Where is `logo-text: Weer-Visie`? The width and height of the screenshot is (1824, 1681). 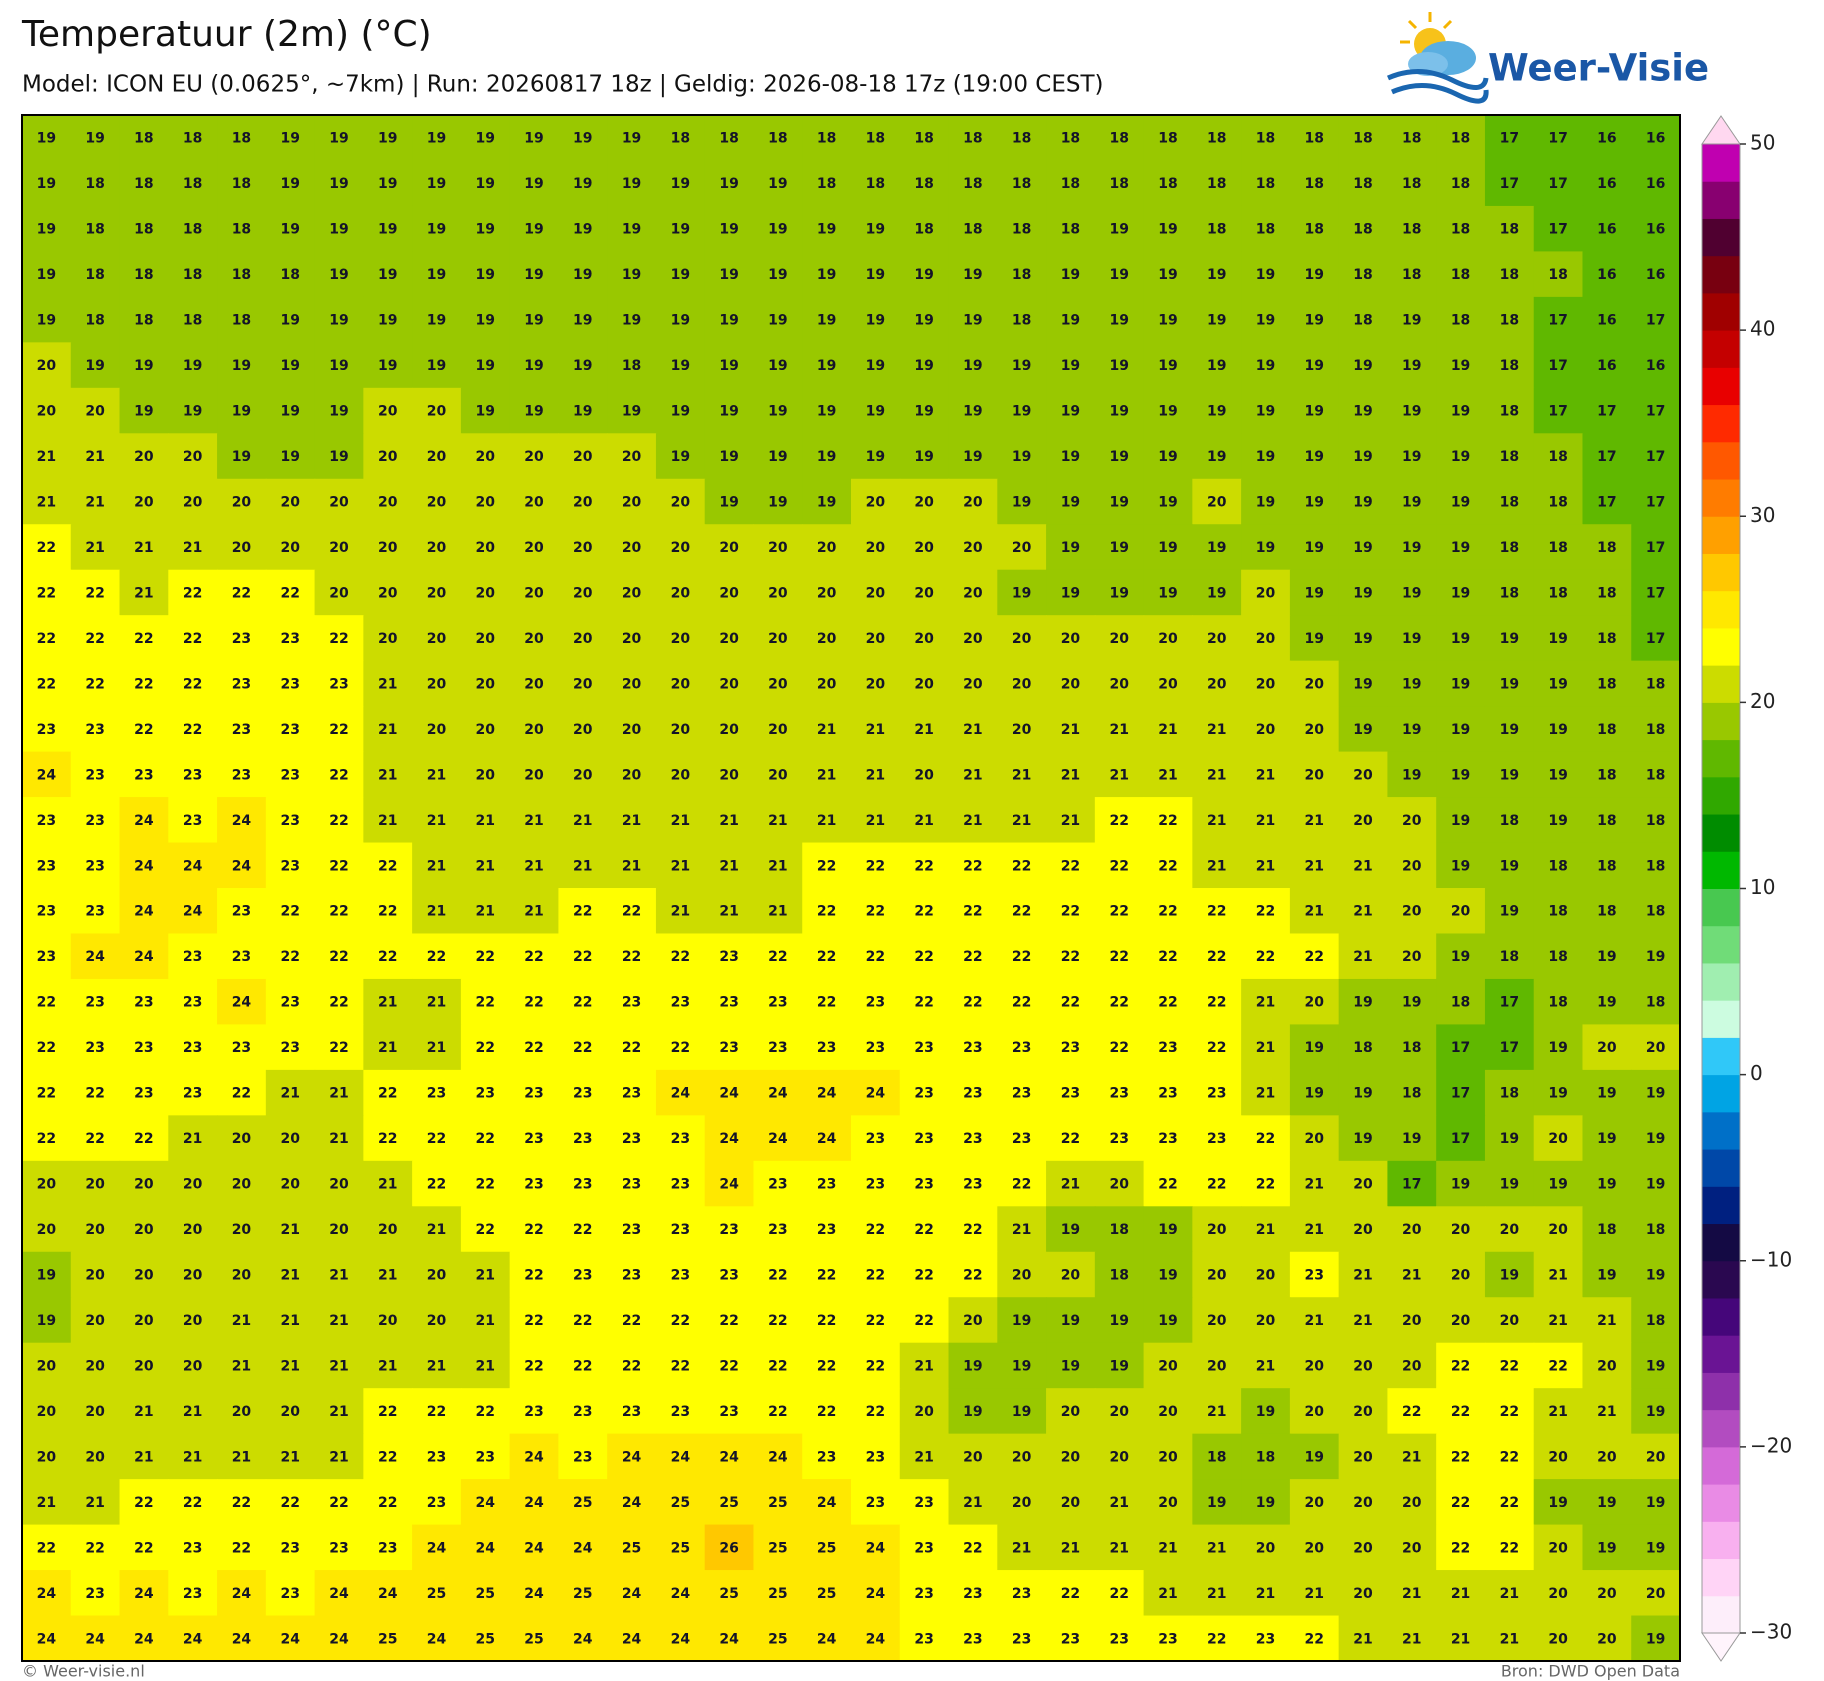
logo-text: Weer-Visie is located at coordinates (1598, 68).